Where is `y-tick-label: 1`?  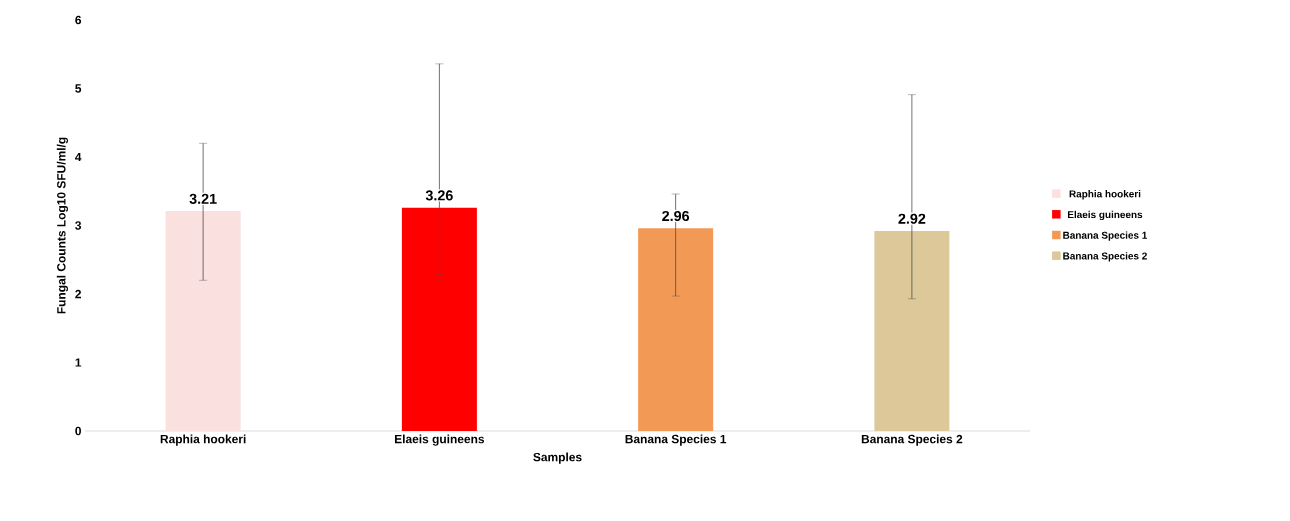 y-tick-label: 1 is located at coordinates (78, 362).